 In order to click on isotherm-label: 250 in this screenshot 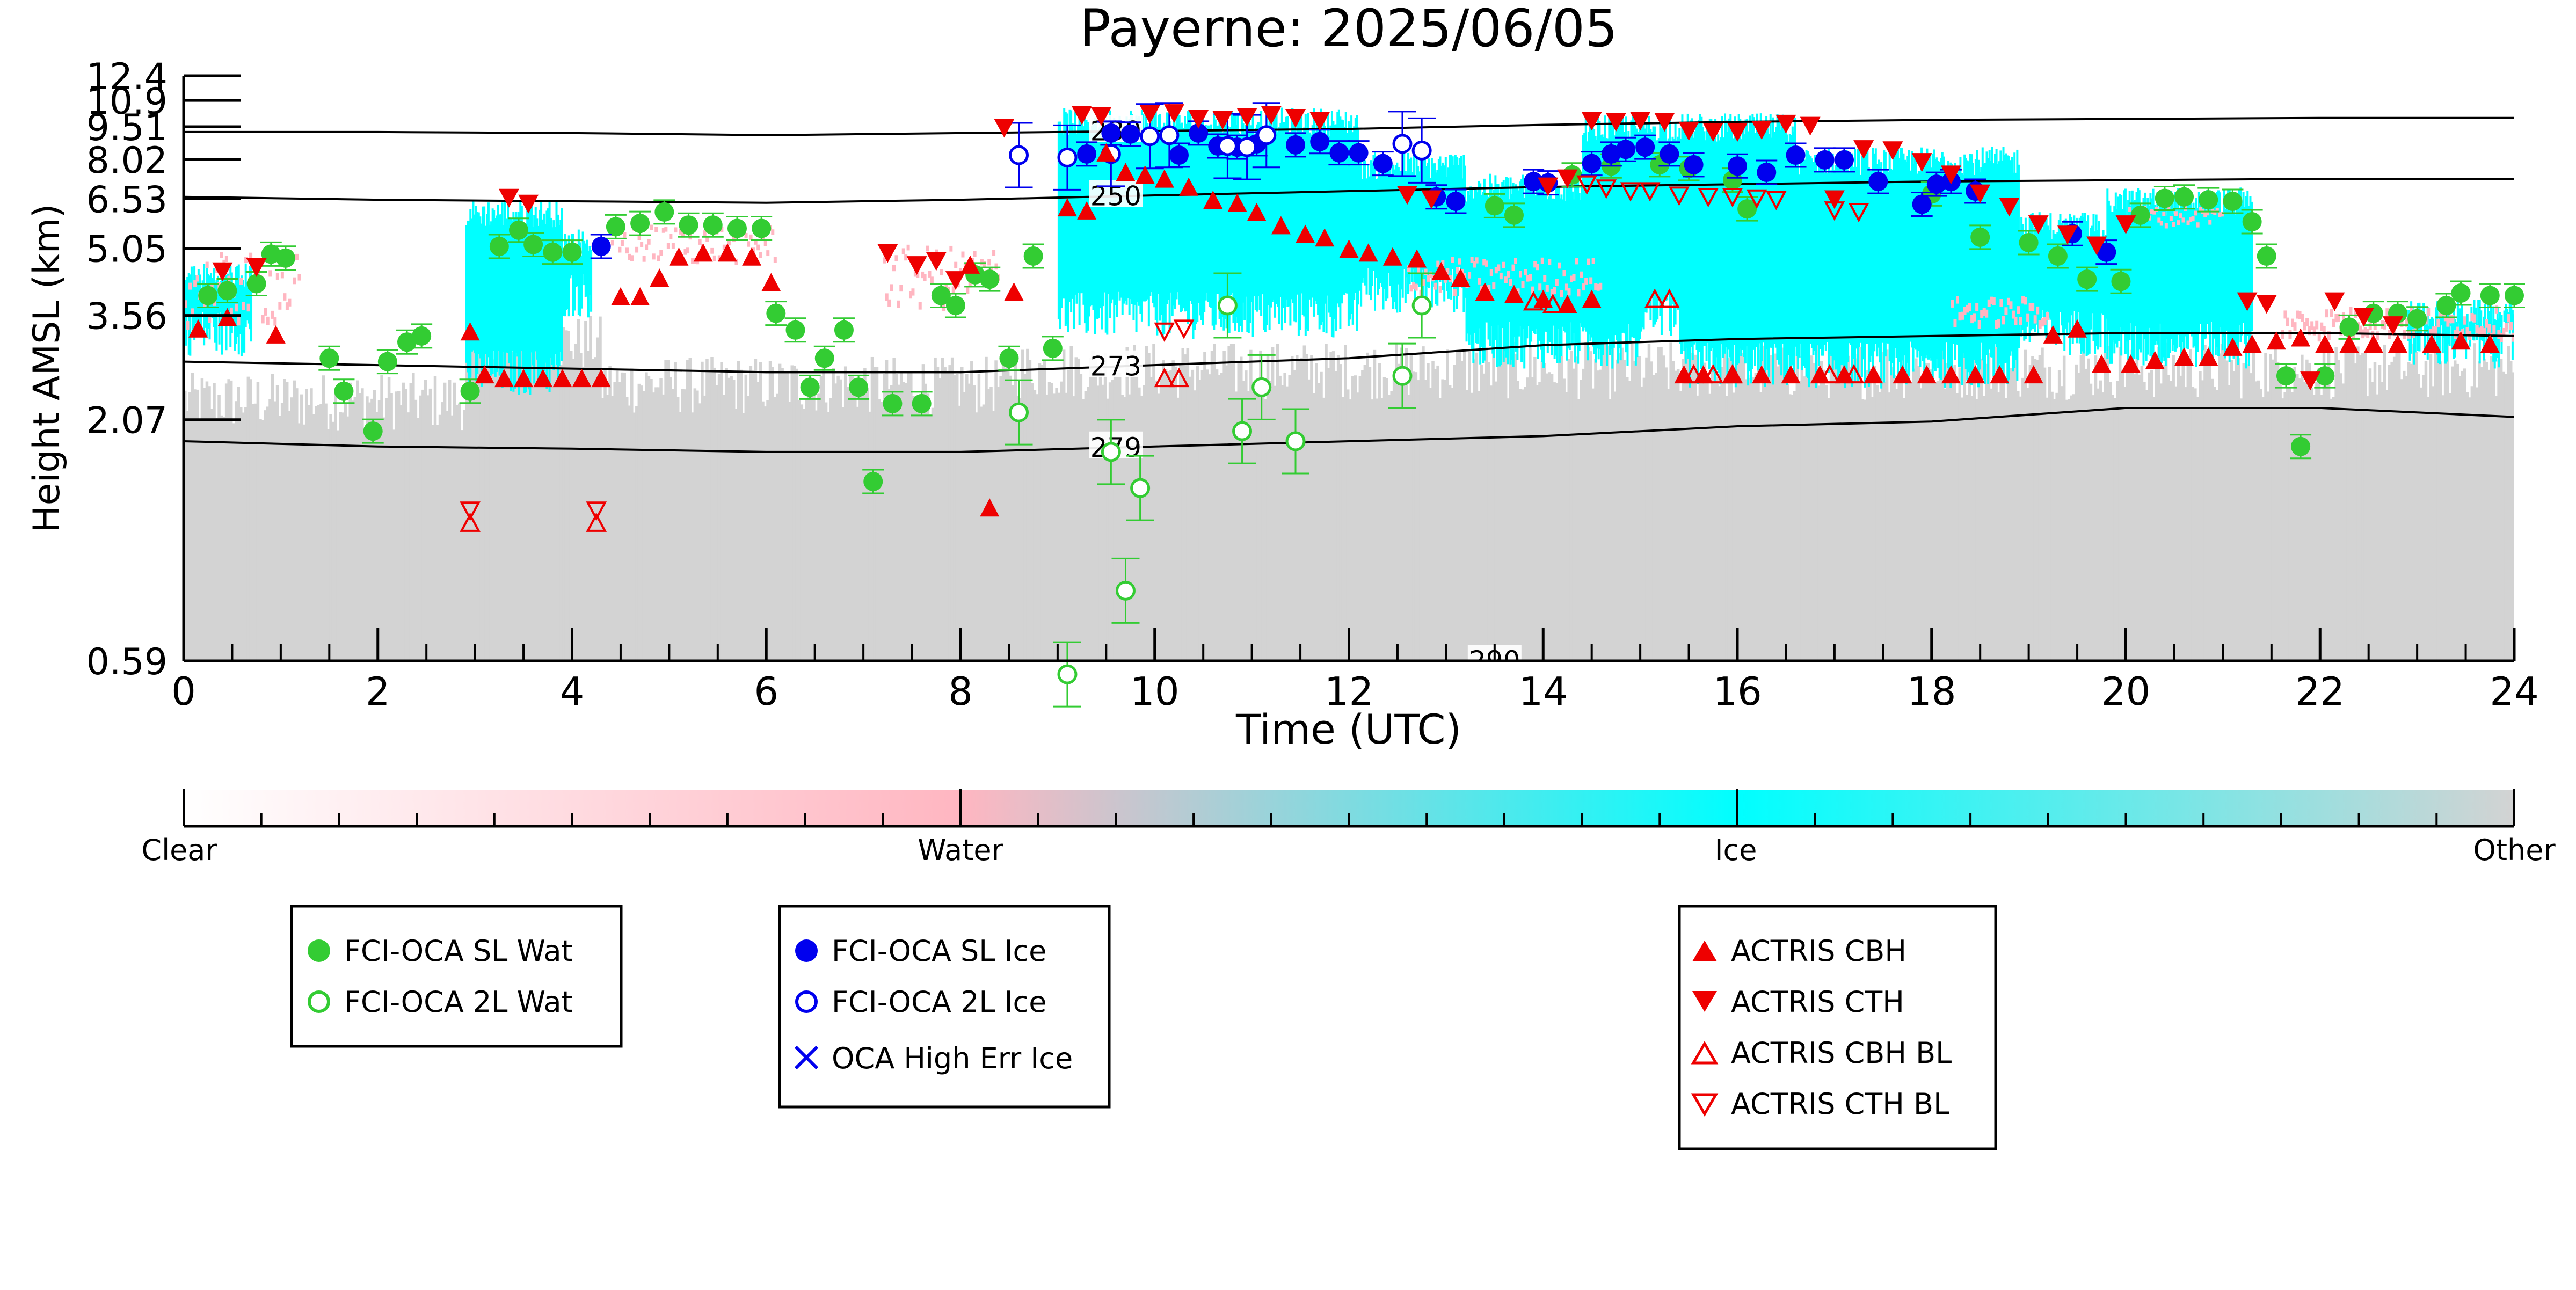, I will do `click(1115, 196)`.